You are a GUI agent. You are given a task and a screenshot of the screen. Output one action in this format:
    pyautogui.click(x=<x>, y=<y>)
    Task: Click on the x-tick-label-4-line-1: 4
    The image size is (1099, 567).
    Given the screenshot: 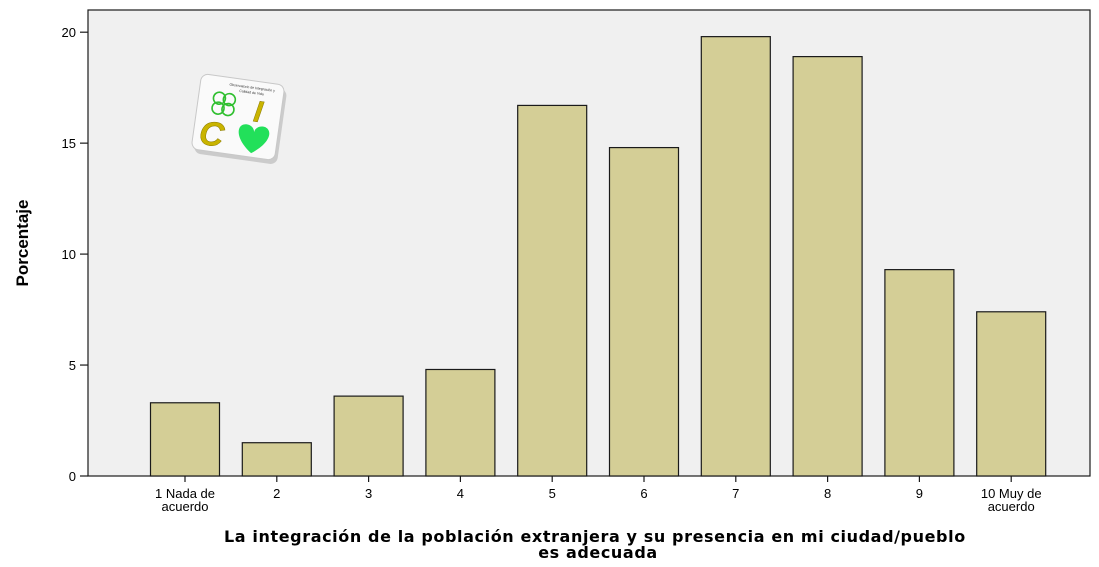 What is the action you would take?
    pyautogui.click(x=460, y=493)
    